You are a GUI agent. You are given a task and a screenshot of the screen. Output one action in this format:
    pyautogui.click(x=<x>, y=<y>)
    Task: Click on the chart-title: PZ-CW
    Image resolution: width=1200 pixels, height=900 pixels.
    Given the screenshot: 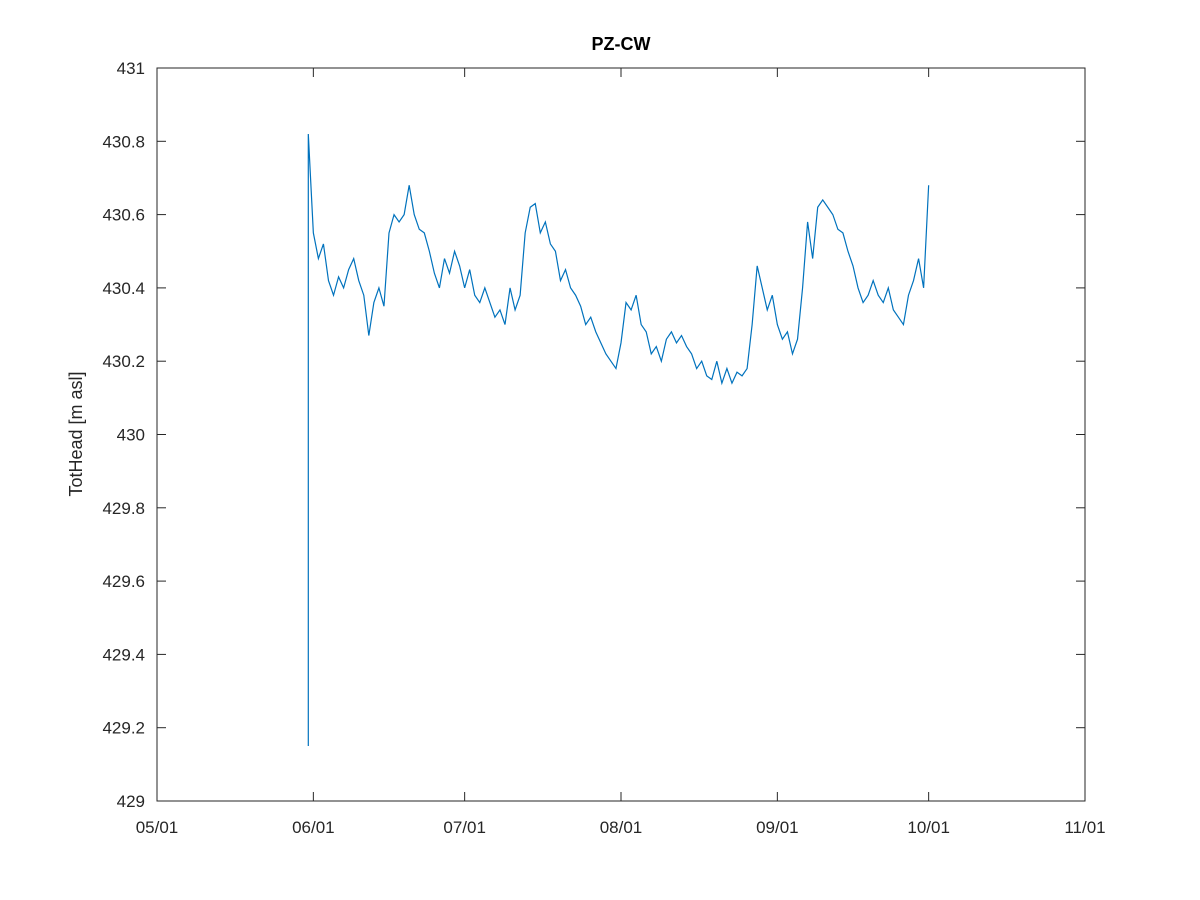 What is the action you would take?
    pyautogui.click(x=621, y=44)
    